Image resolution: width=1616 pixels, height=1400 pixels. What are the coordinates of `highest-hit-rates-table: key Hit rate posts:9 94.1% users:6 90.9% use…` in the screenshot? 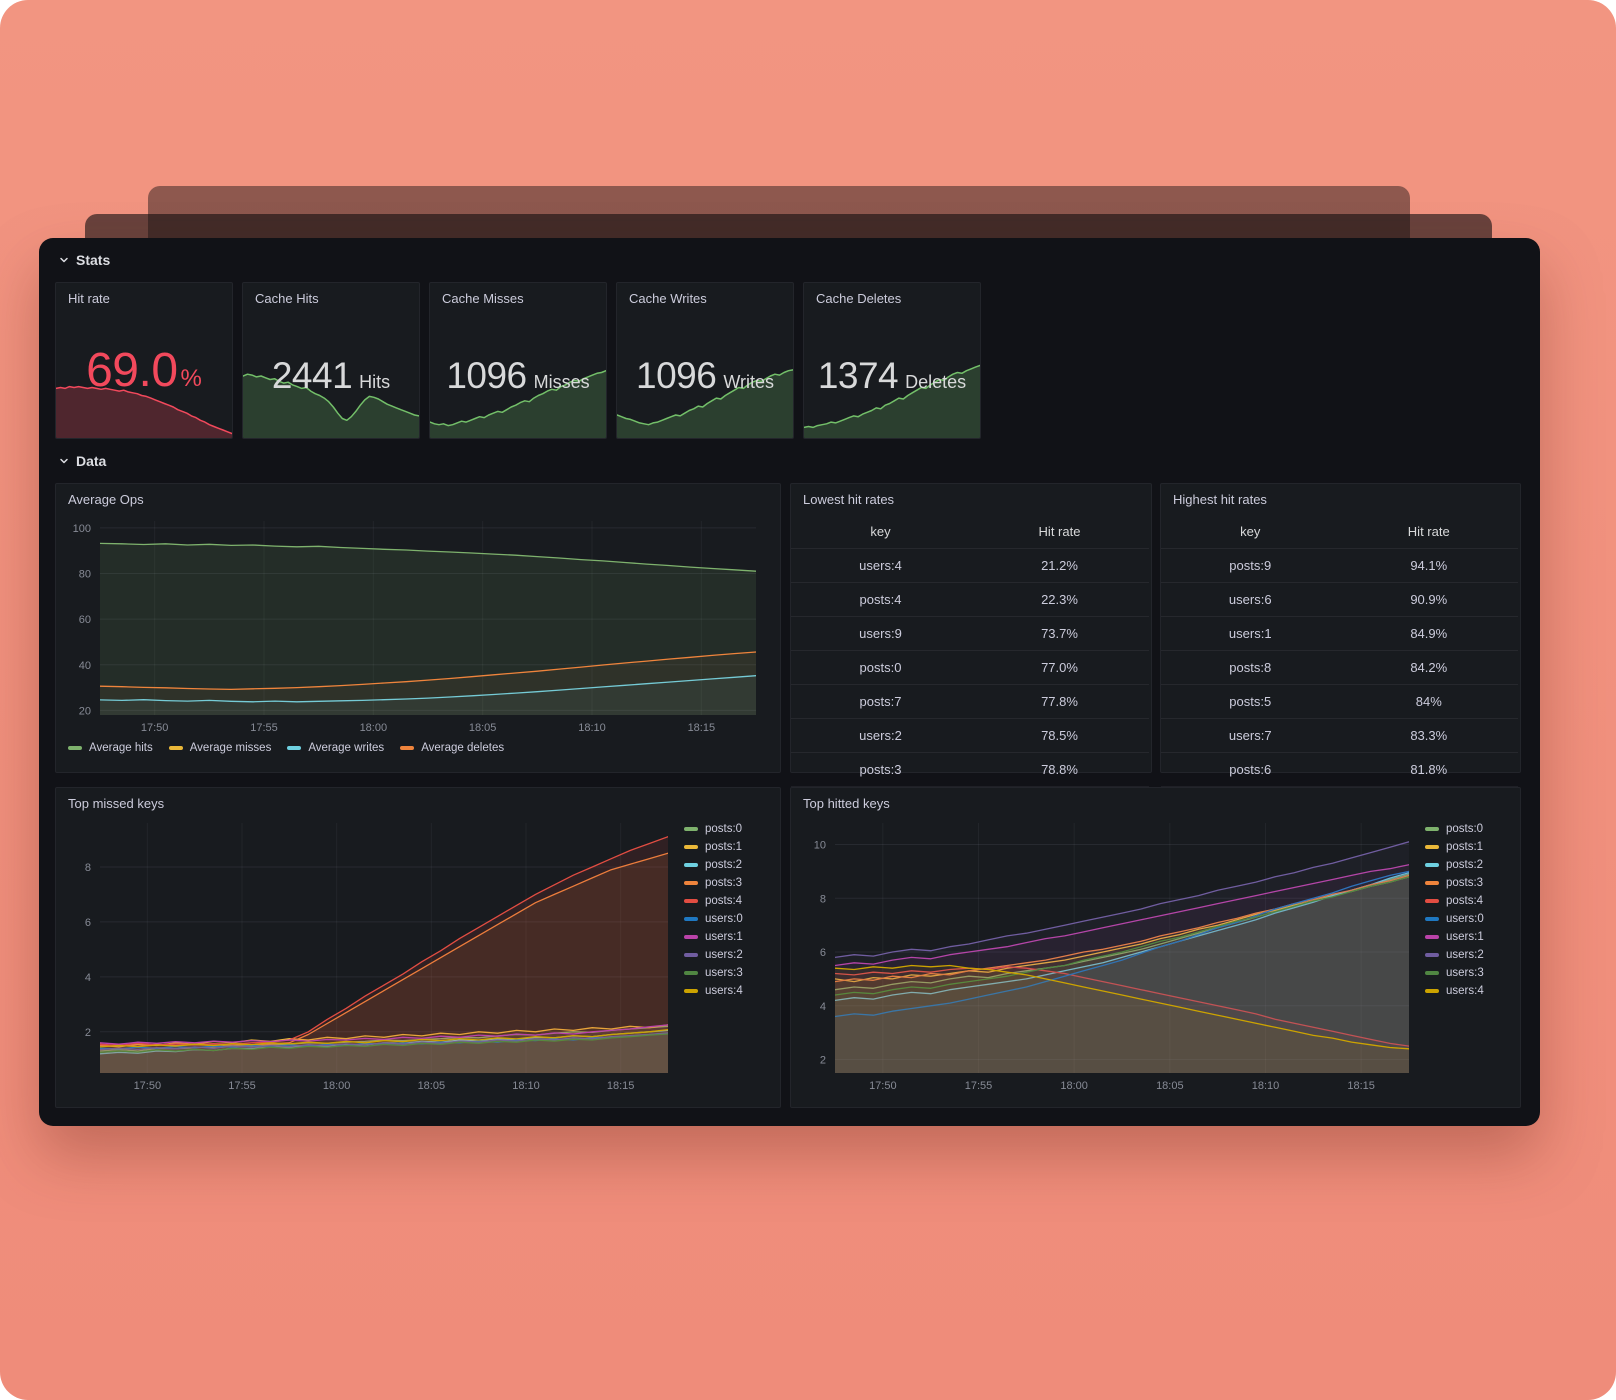 It's located at (1339, 651).